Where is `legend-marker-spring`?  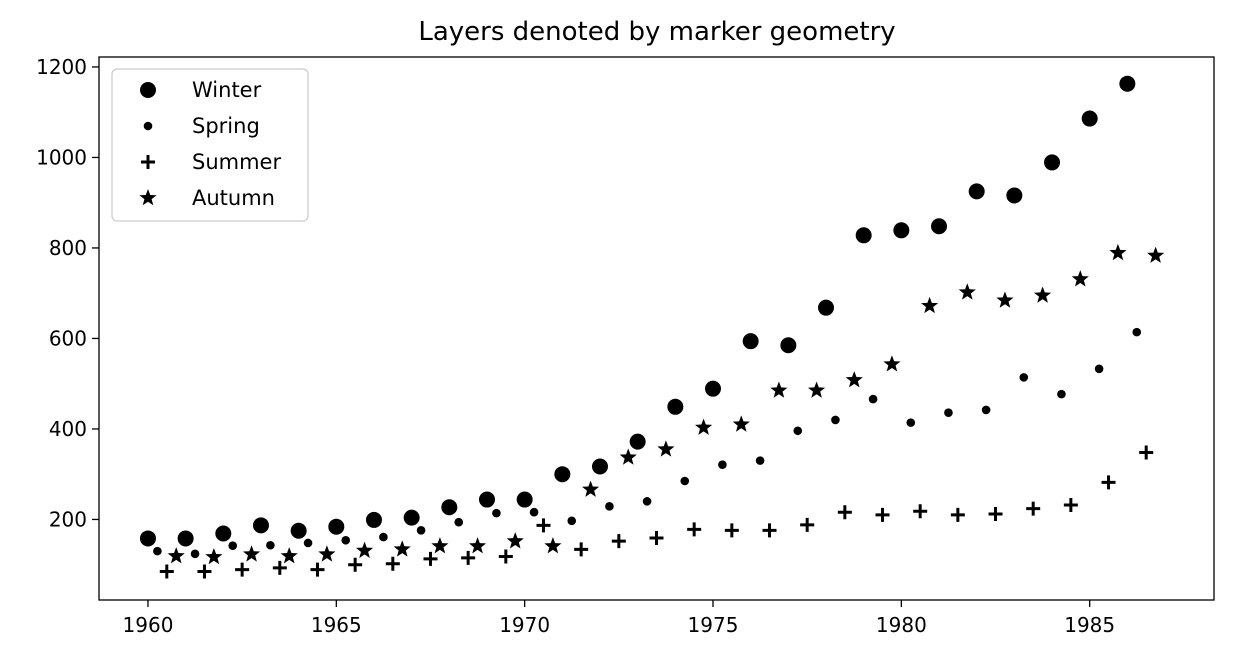 legend-marker-spring is located at coordinates (148, 126).